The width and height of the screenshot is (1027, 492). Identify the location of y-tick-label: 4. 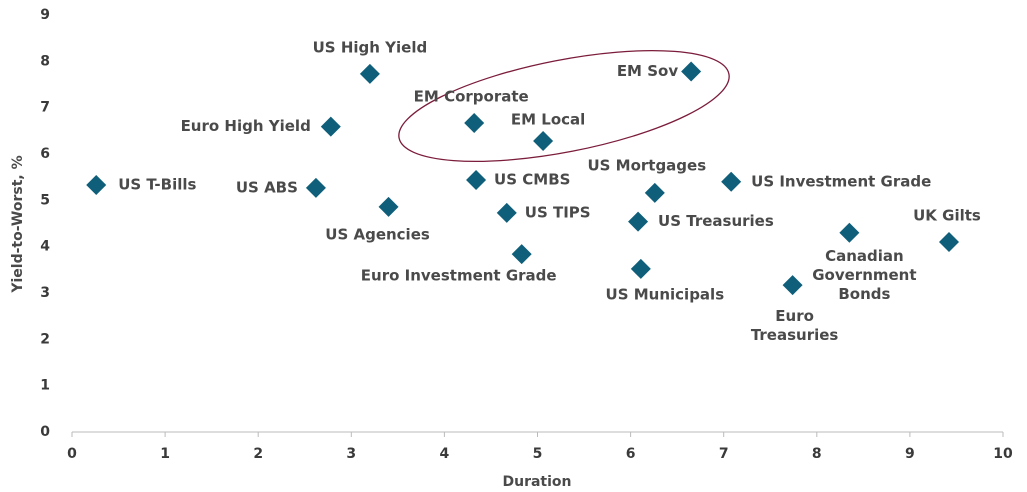
(45, 247).